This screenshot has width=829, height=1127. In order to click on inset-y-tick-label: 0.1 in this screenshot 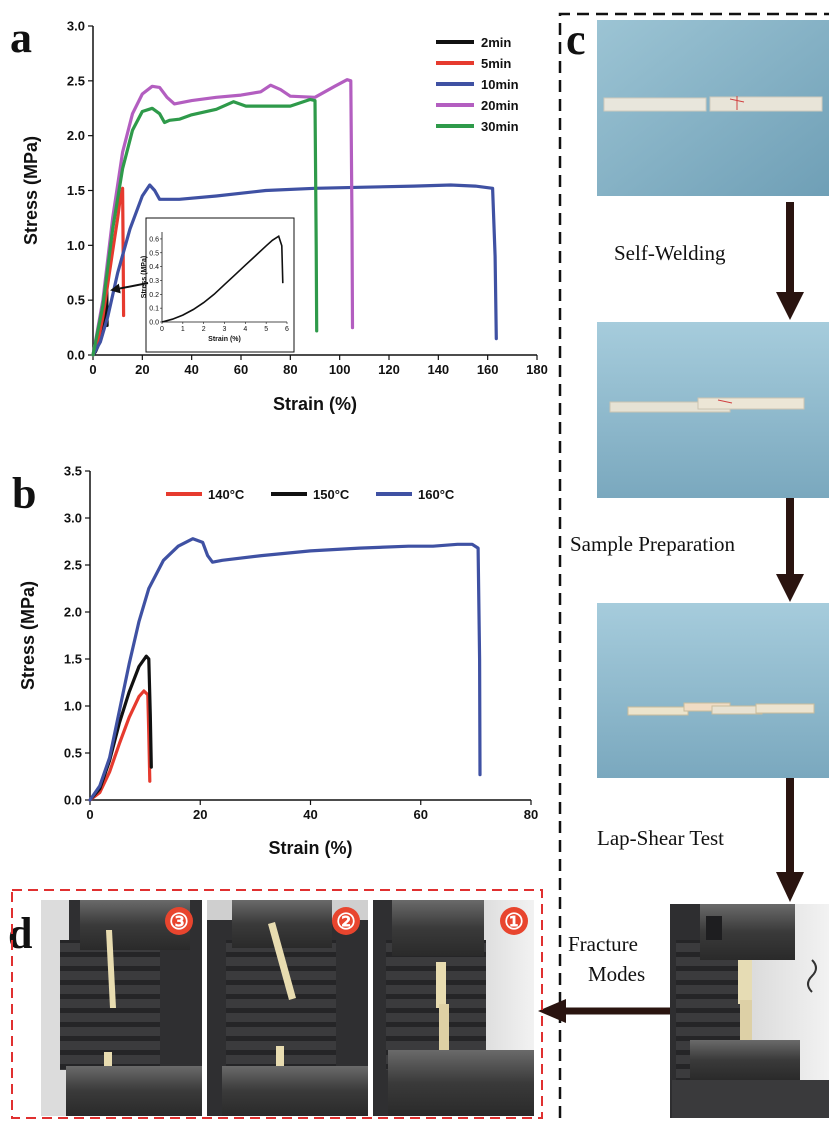, I will do `click(154, 309)`.